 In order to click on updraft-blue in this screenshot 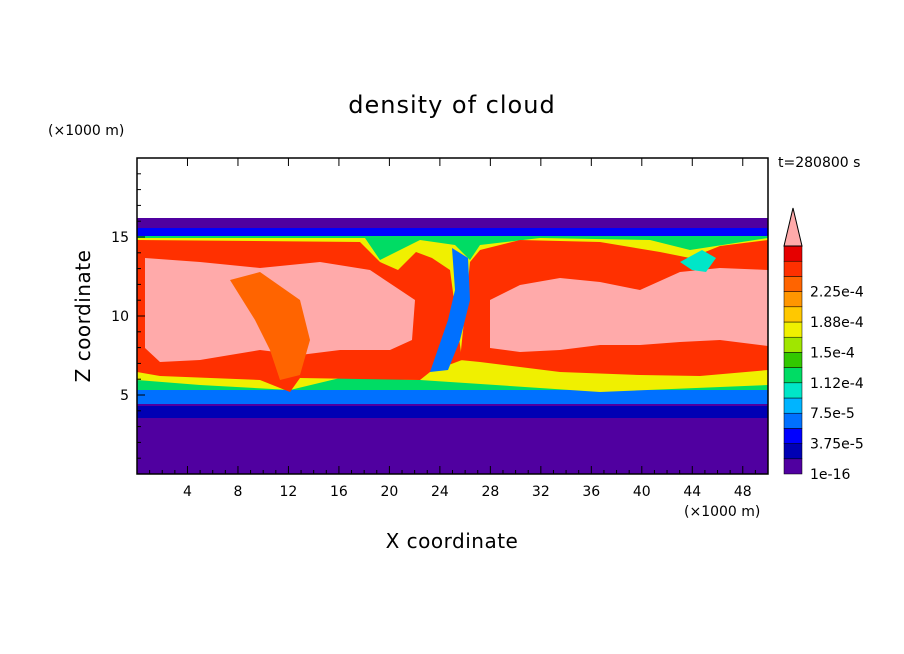, I will do `click(450, 310)`.